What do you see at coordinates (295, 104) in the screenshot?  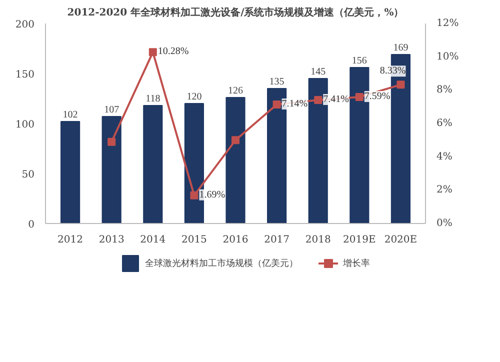 I see `data-label: 7.14%` at bounding box center [295, 104].